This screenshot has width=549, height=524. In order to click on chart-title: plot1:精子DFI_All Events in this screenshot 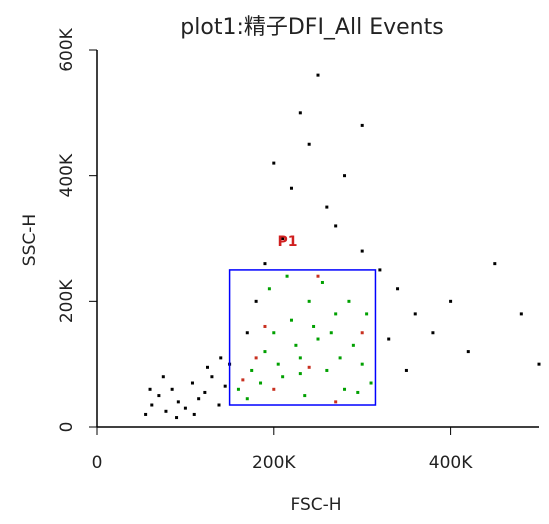, I will do `click(311, 27)`.